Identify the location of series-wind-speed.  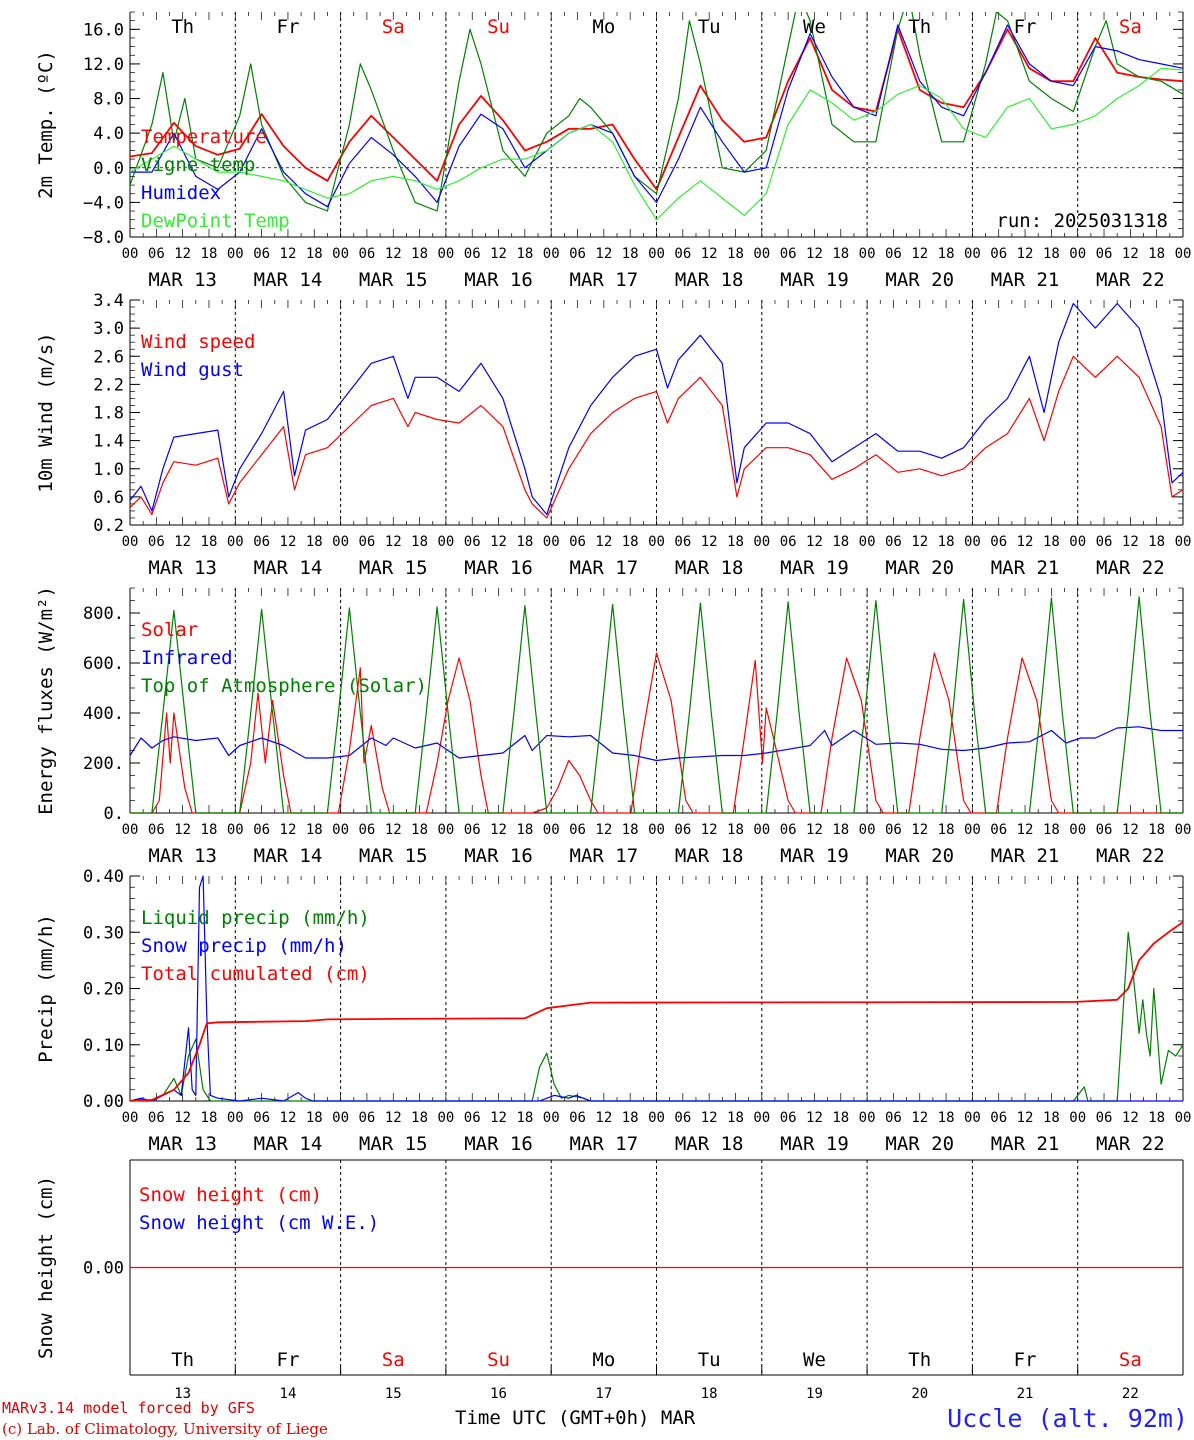
(656, 437).